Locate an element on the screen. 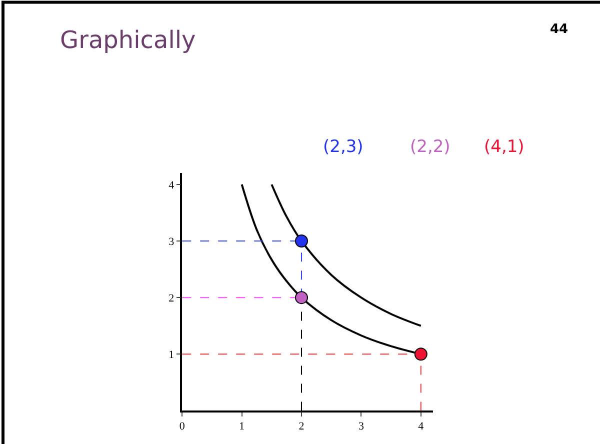 The width and height of the screenshot is (600, 444). text: (2,2) is located at coordinates (430, 147).